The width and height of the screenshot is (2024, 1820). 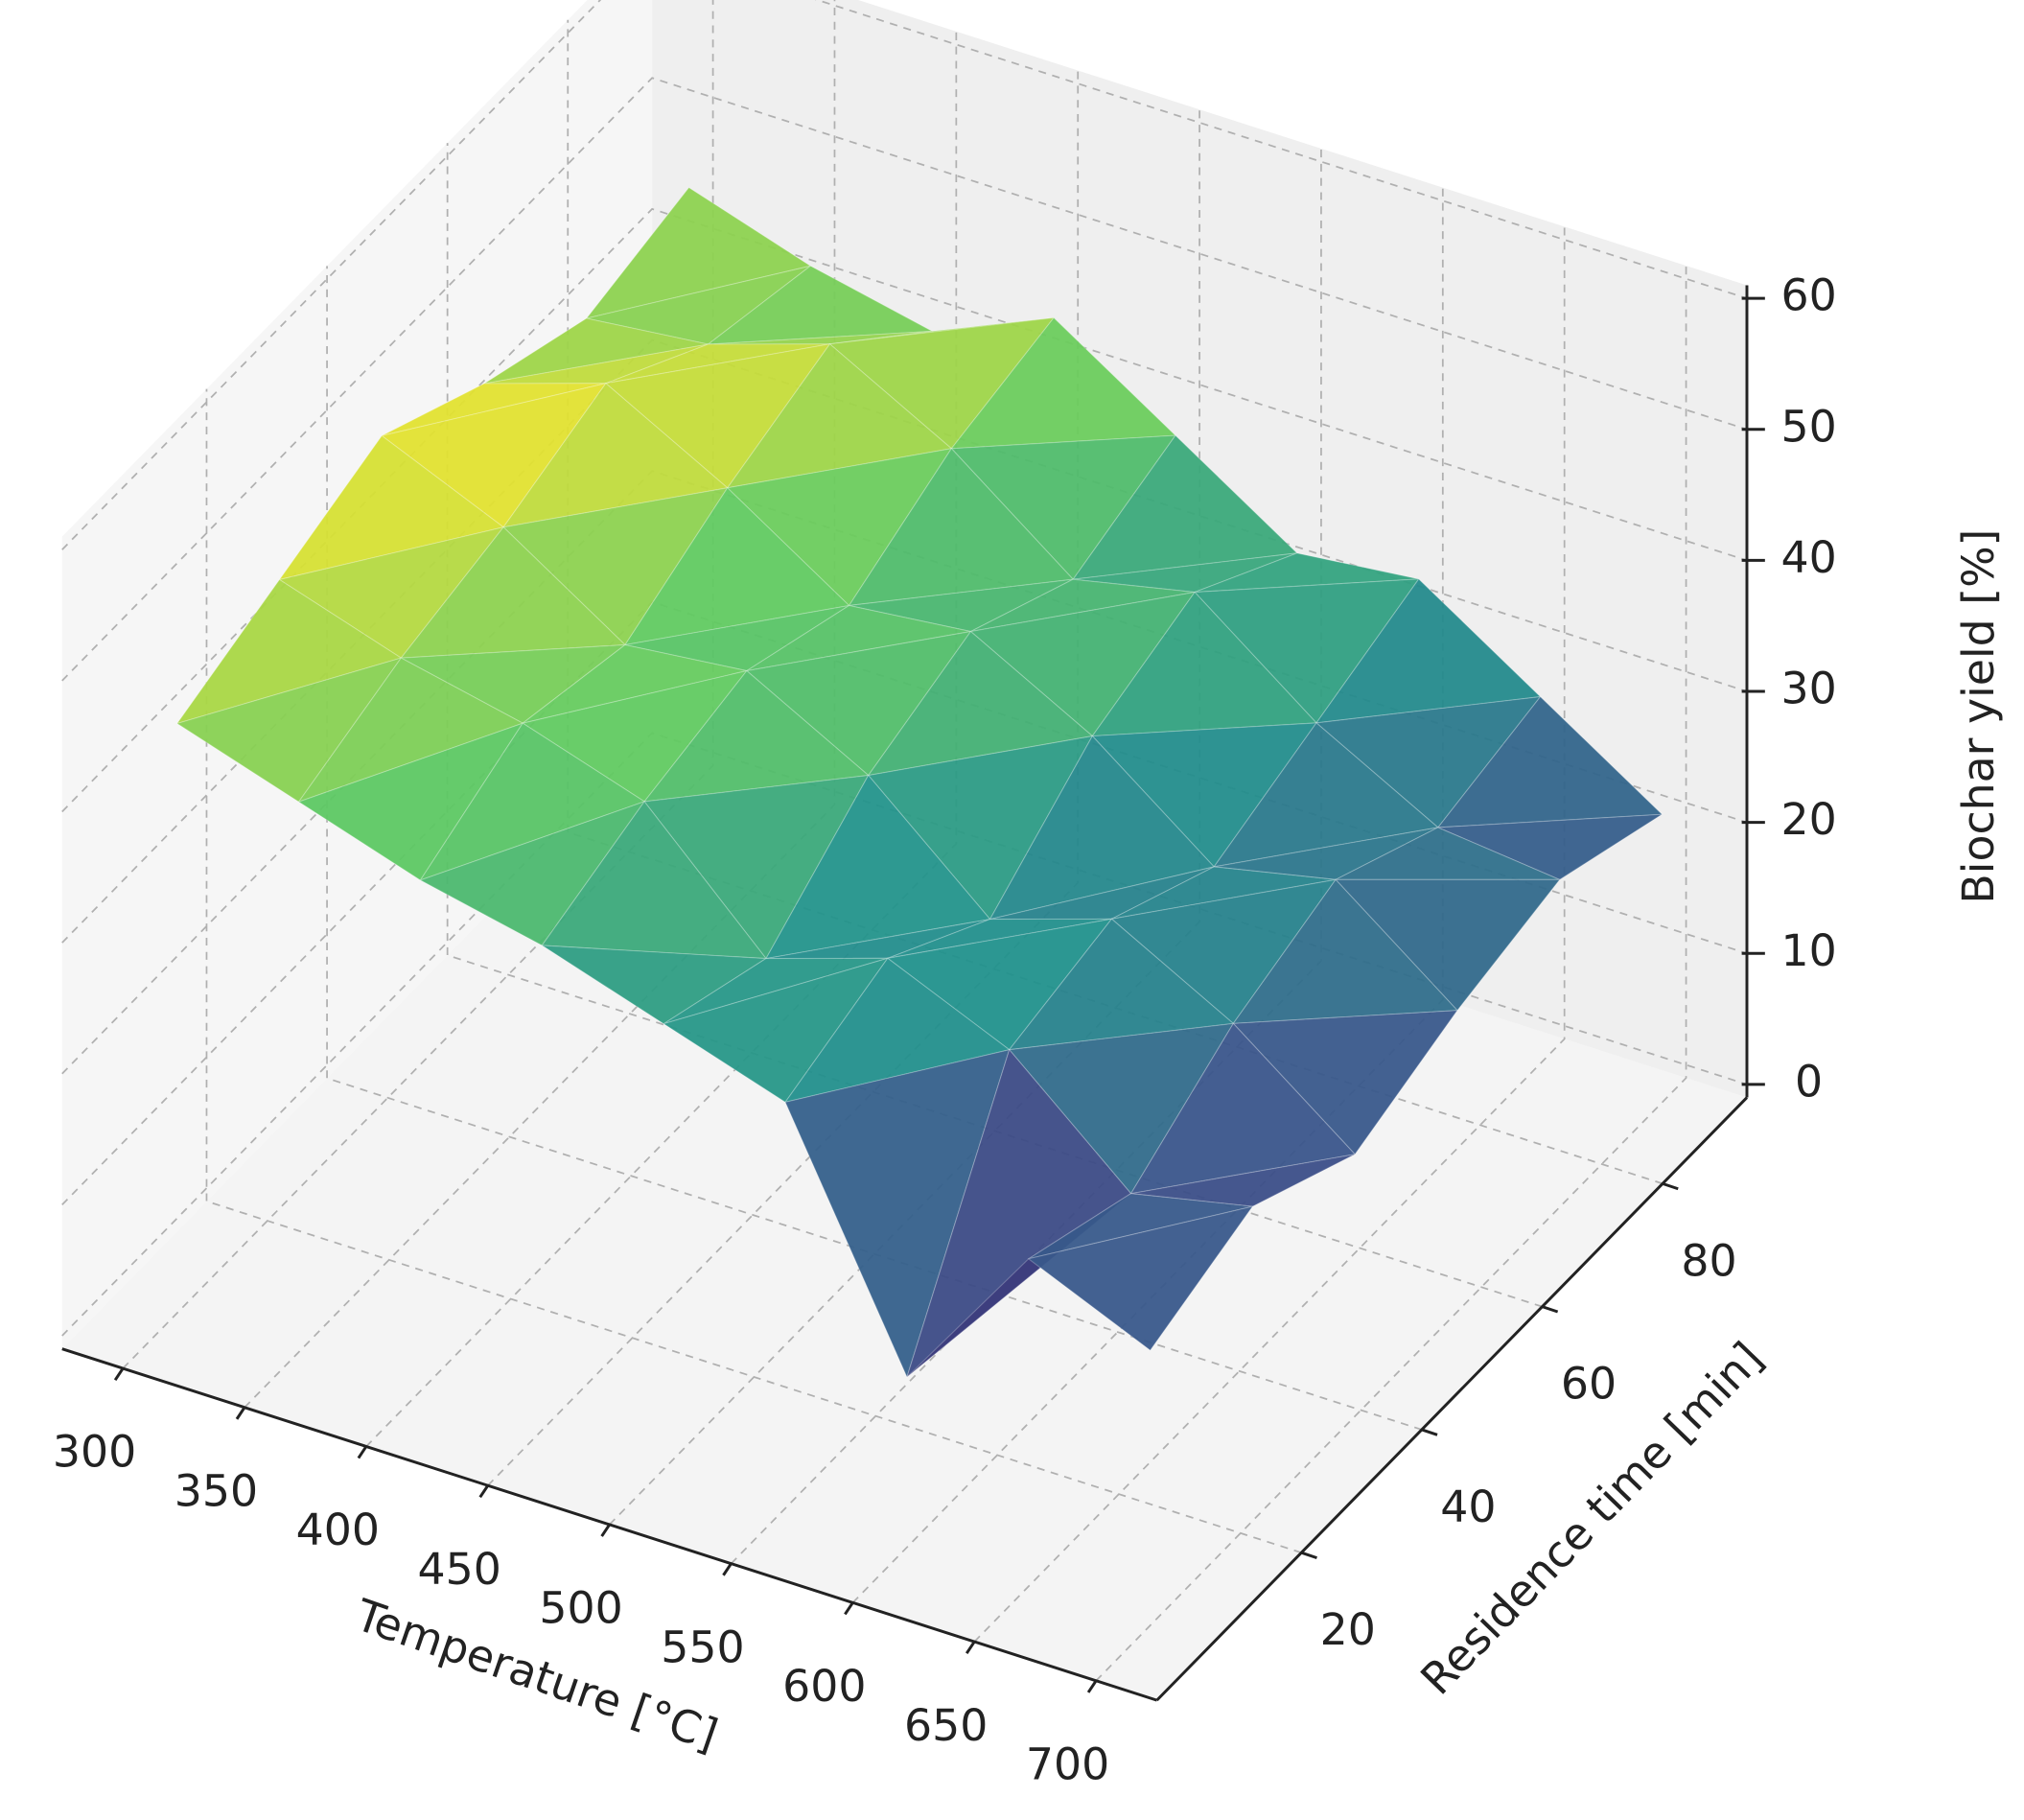 What do you see at coordinates (580, 1608) in the screenshot?
I see `x-tick-label: 500` at bounding box center [580, 1608].